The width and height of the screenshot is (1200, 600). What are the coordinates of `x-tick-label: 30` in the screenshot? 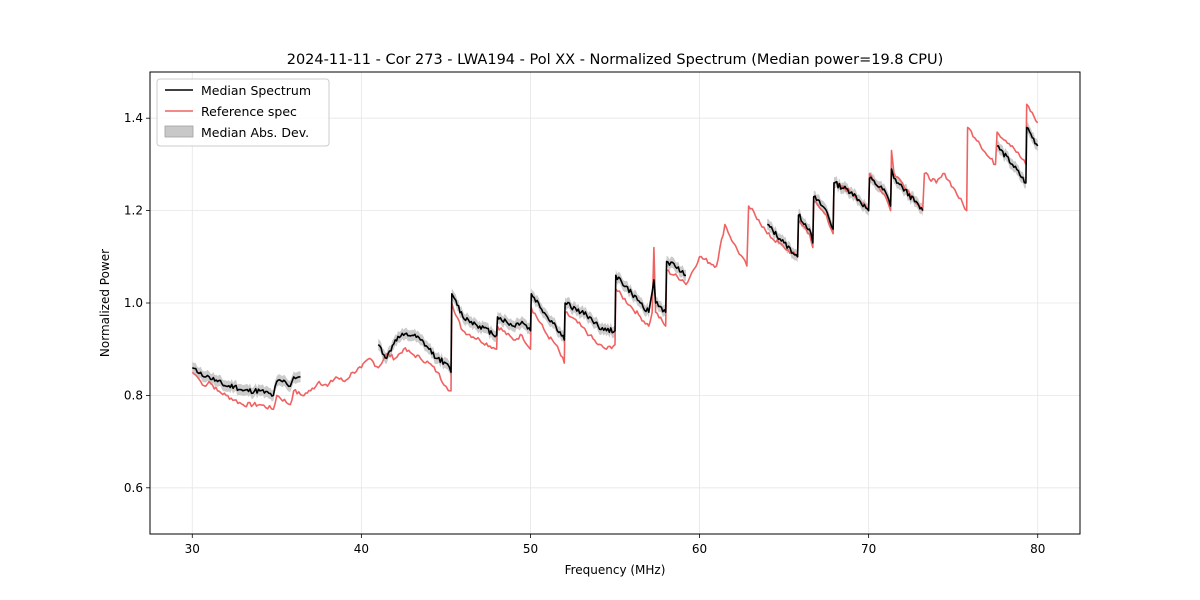 It's located at (192, 549).